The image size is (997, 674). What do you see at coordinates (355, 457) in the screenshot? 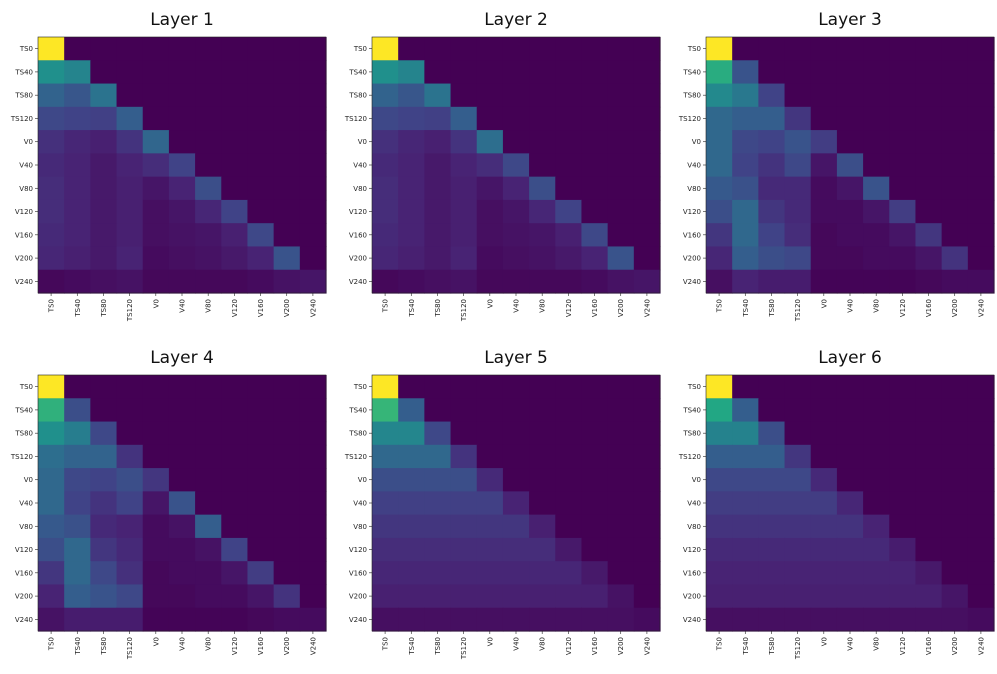
I see `y-tick-label: TS120` at bounding box center [355, 457].